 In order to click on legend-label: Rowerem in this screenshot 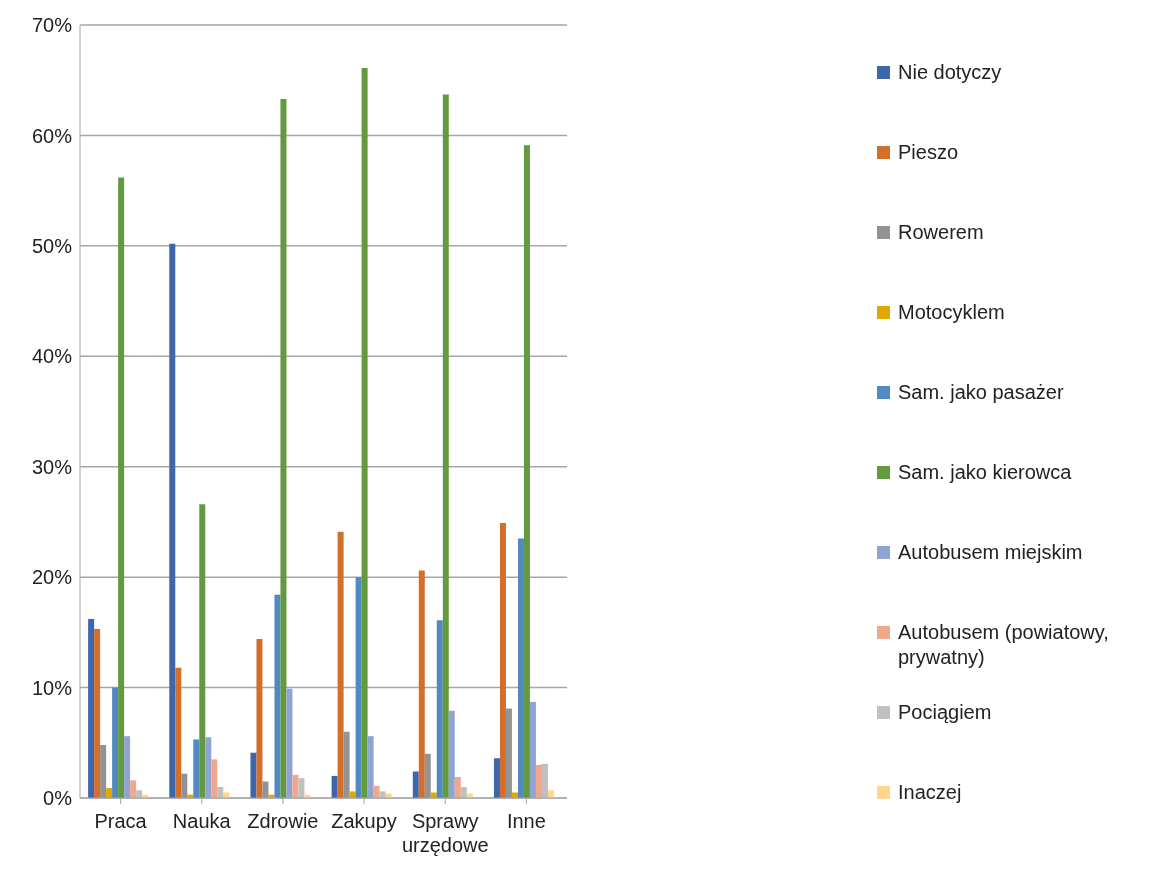, I will do `click(941, 232)`.